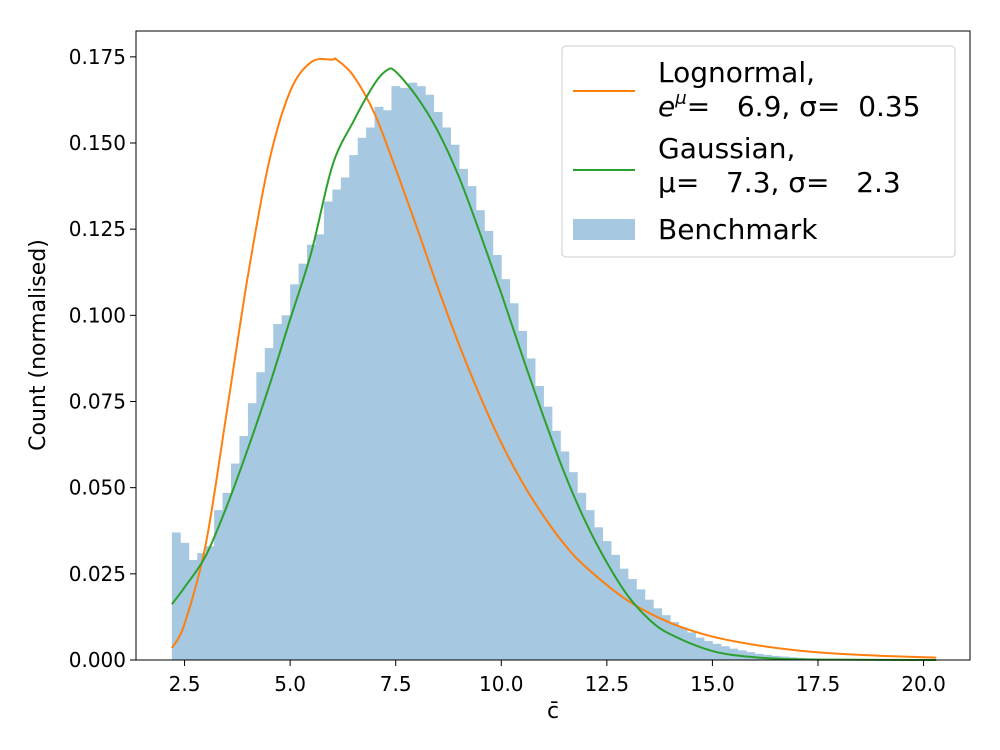 The width and height of the screenshot is (1000, 750). Describe the element at coordinates (604, 229) in the screenshot. I see `legend-benchmark-swatch` at that location.